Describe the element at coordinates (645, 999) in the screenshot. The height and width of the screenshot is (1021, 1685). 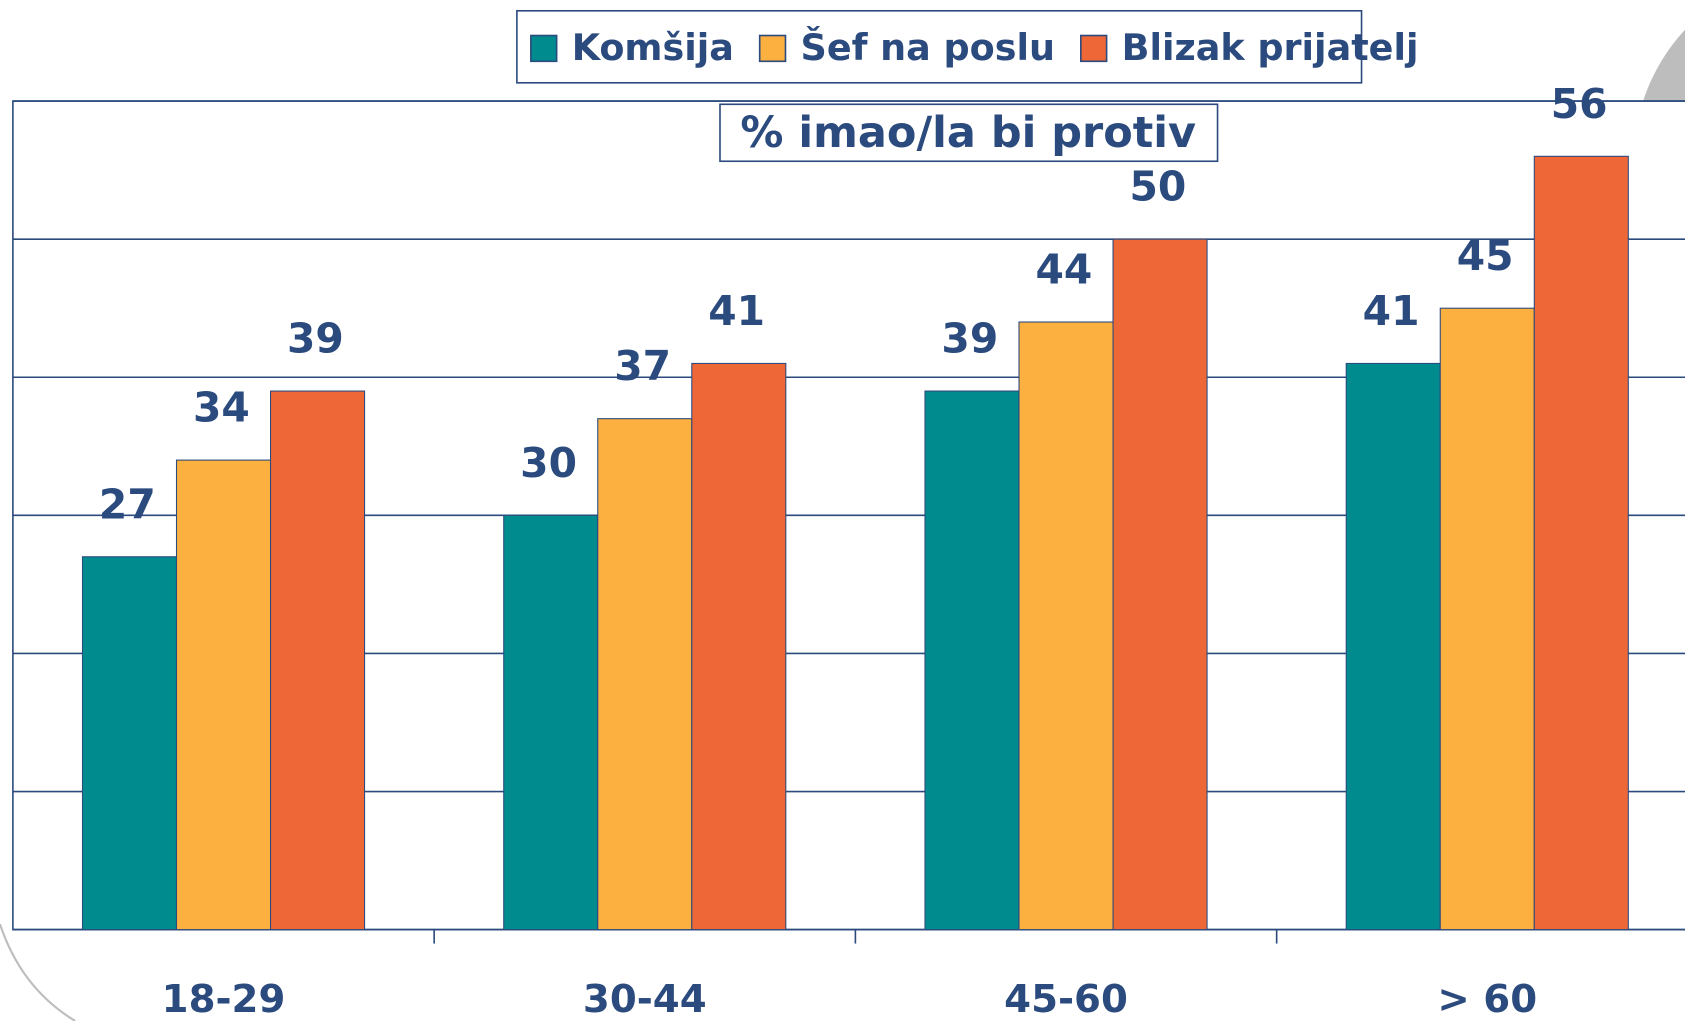
I see `x-tick-label: 30-44` at that location.